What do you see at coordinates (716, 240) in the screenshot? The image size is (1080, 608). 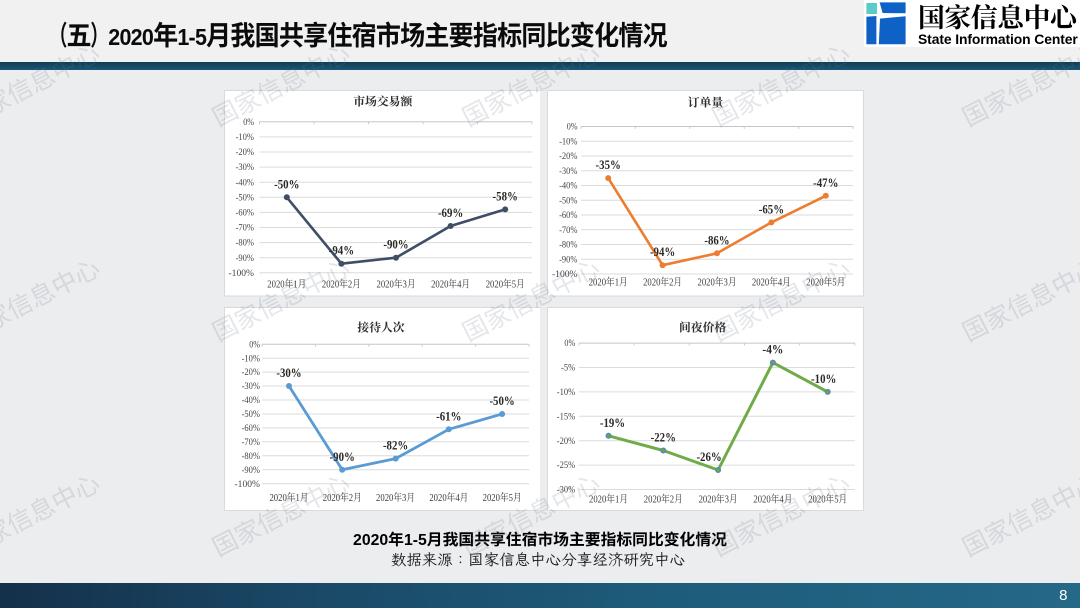 I see `svg-text: -86%` at bounding box center [716, 240].